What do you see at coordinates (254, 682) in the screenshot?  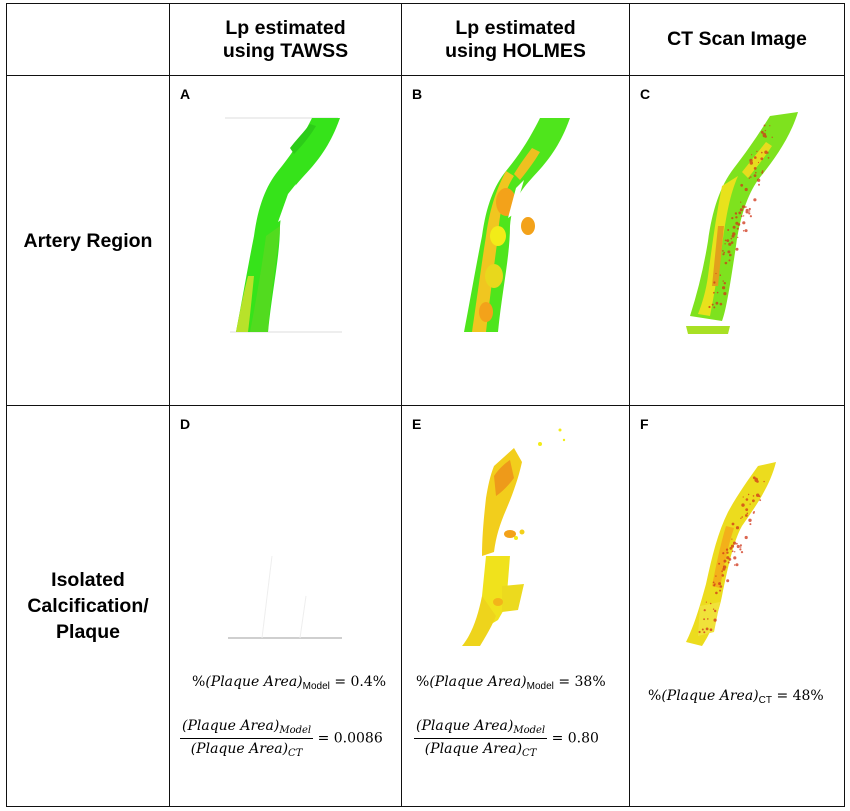 I see `d-percent-term: (Plaque Area)` at bounding box center [254, 682].